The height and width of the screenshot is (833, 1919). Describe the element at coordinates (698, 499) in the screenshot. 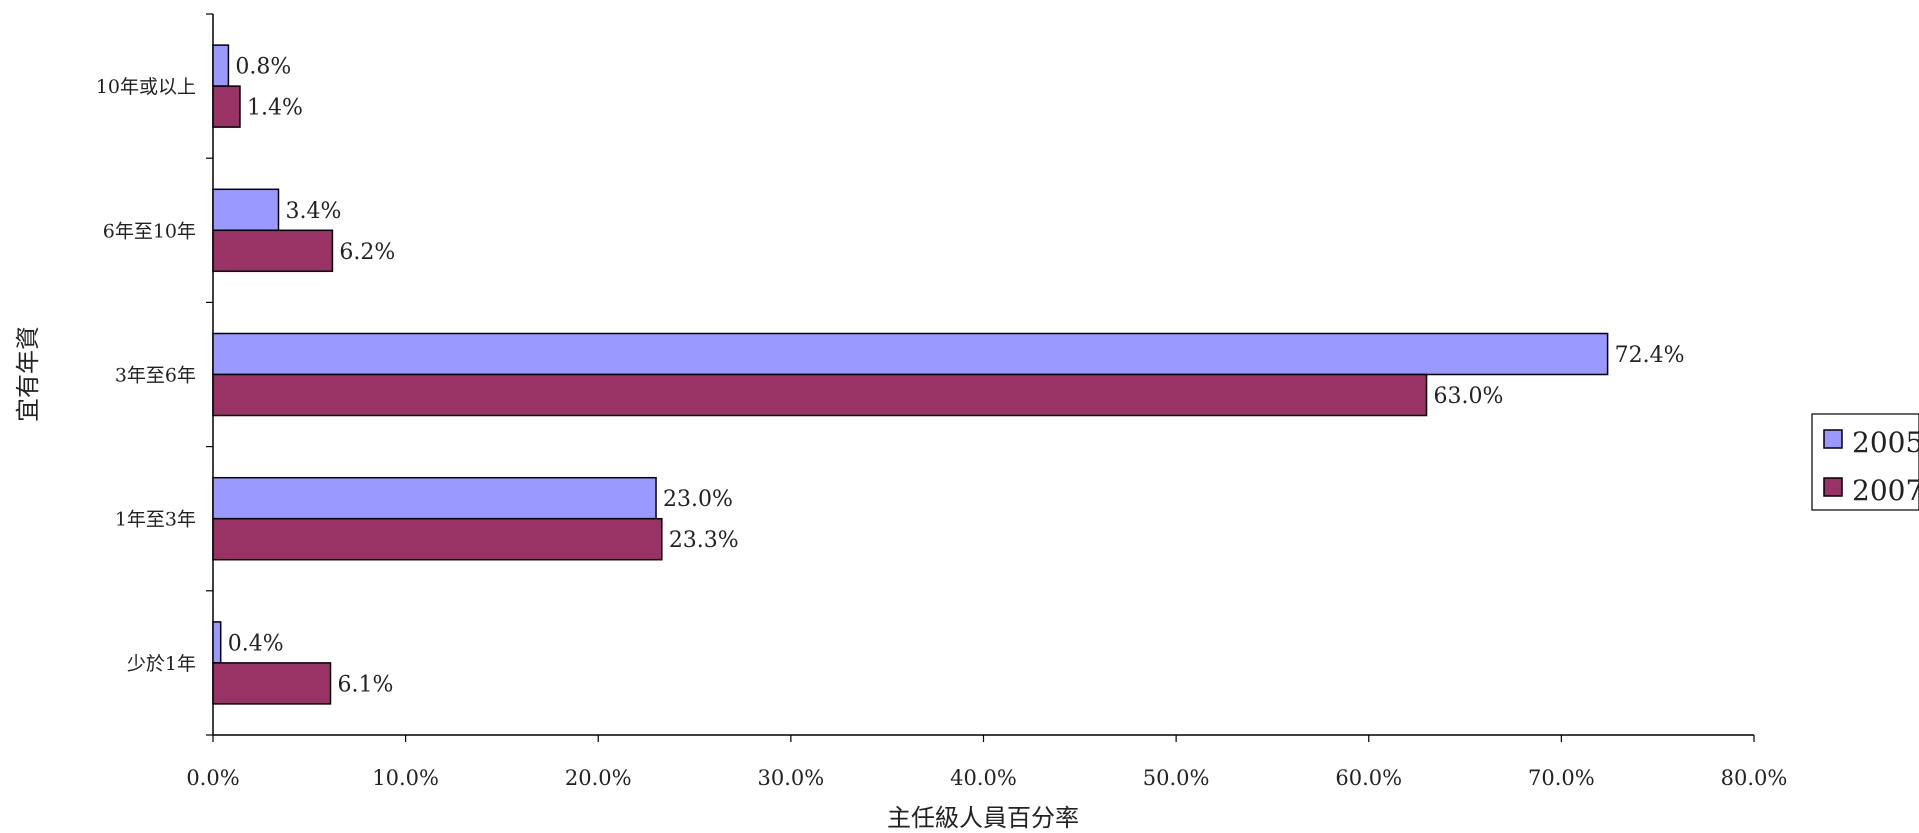

I see `data-label: 23.0%` at that location.